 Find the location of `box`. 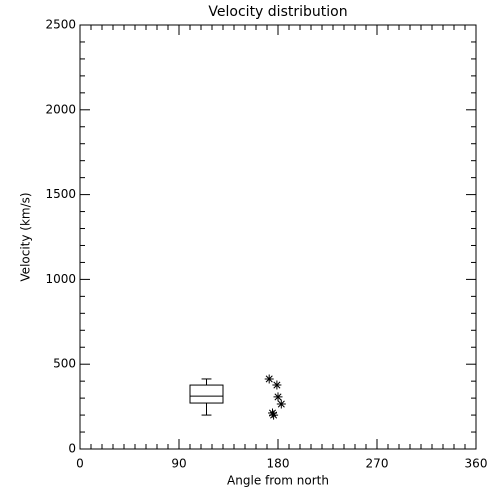

box is located at coordinates (206, 394).